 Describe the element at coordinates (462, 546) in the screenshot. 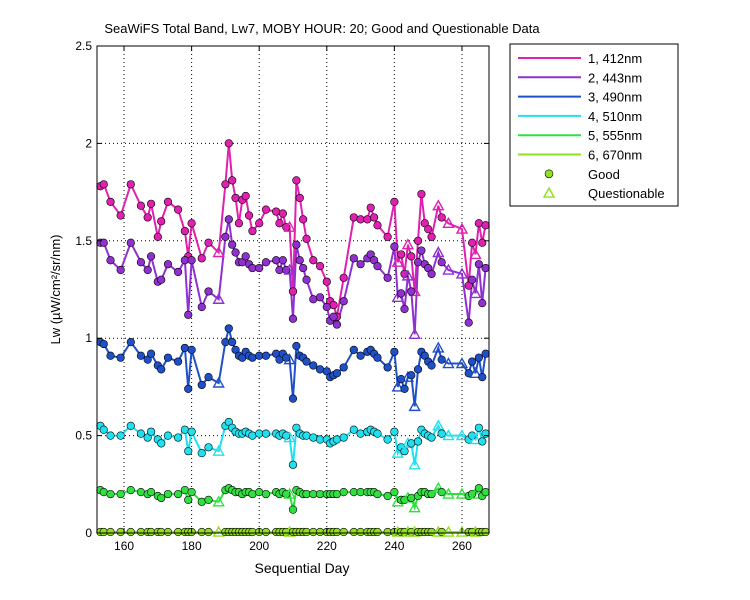

I see `x-tick-label: 260` at that location.